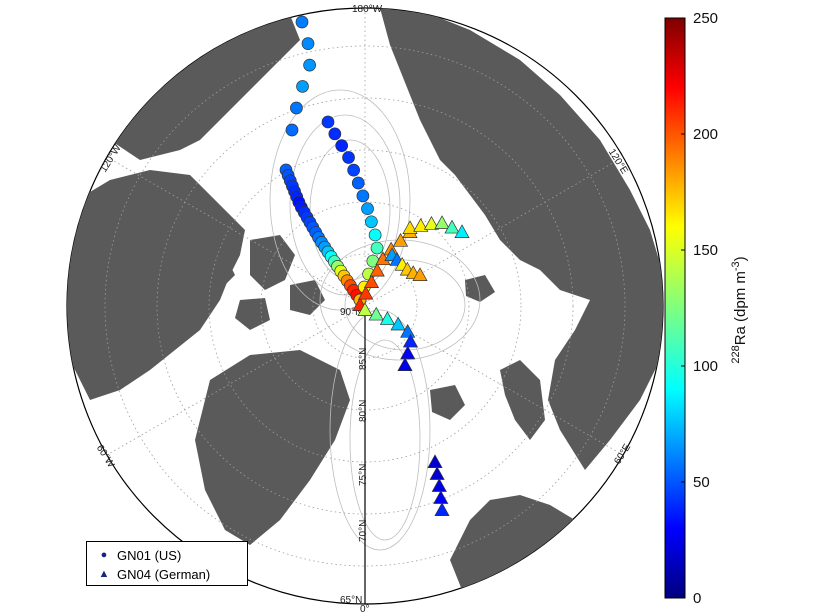  What do you see at coordinates (272, 447) in the screenshot?
I see `greenland-land` at bounding box center [272, 447].